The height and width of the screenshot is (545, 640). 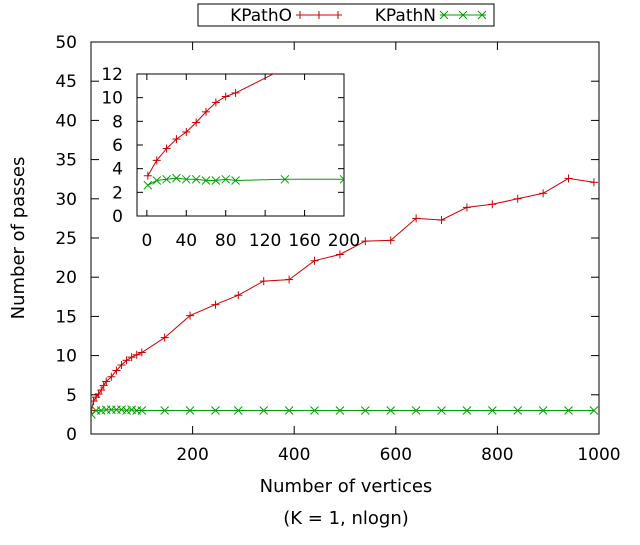 What do you see at coordinates (18, 238) in the screenshot?
I see `y-axis-title: Number of passes` at bounding box center [18, 238].